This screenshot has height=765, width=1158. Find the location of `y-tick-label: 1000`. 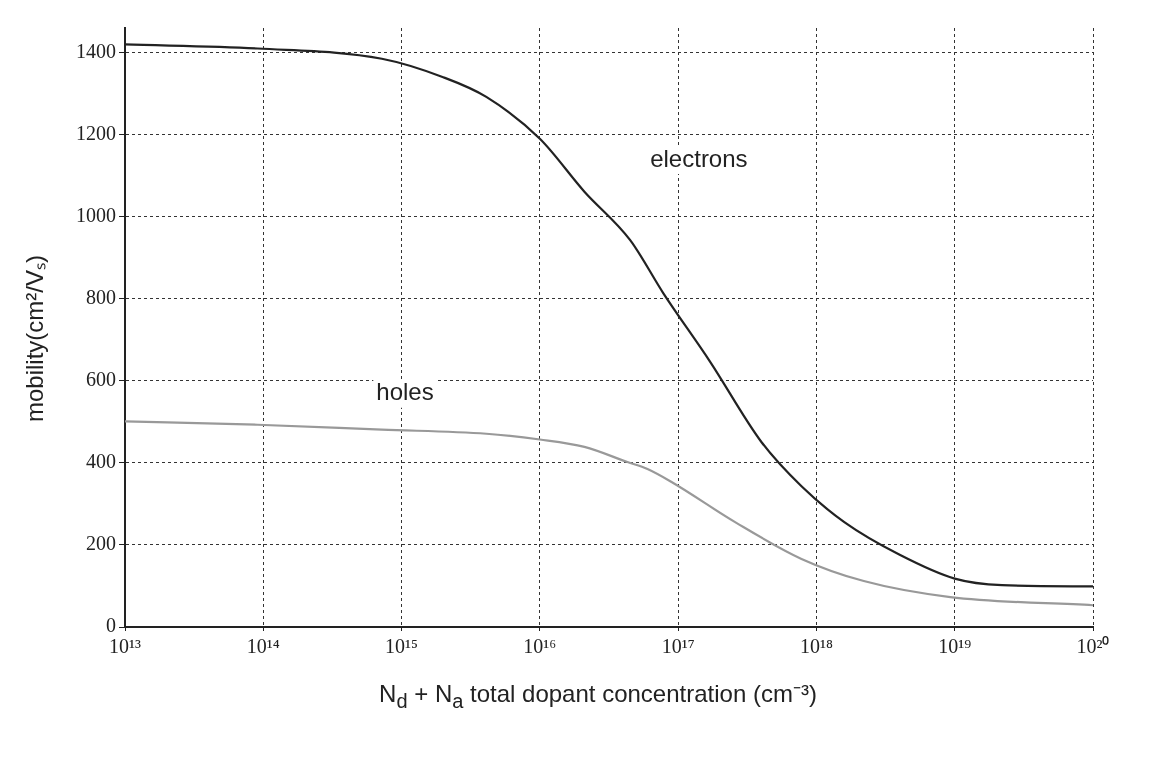

y-tick-label: 1000 is located at coordinates (96, 214).